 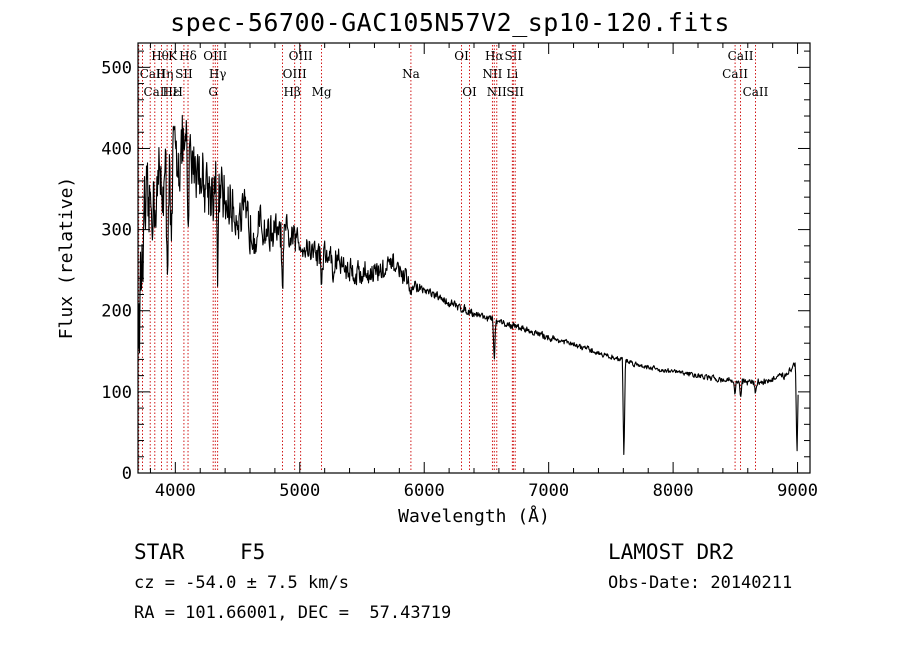 I want to click on object-subclass: F5, so click(x=253, y=552).